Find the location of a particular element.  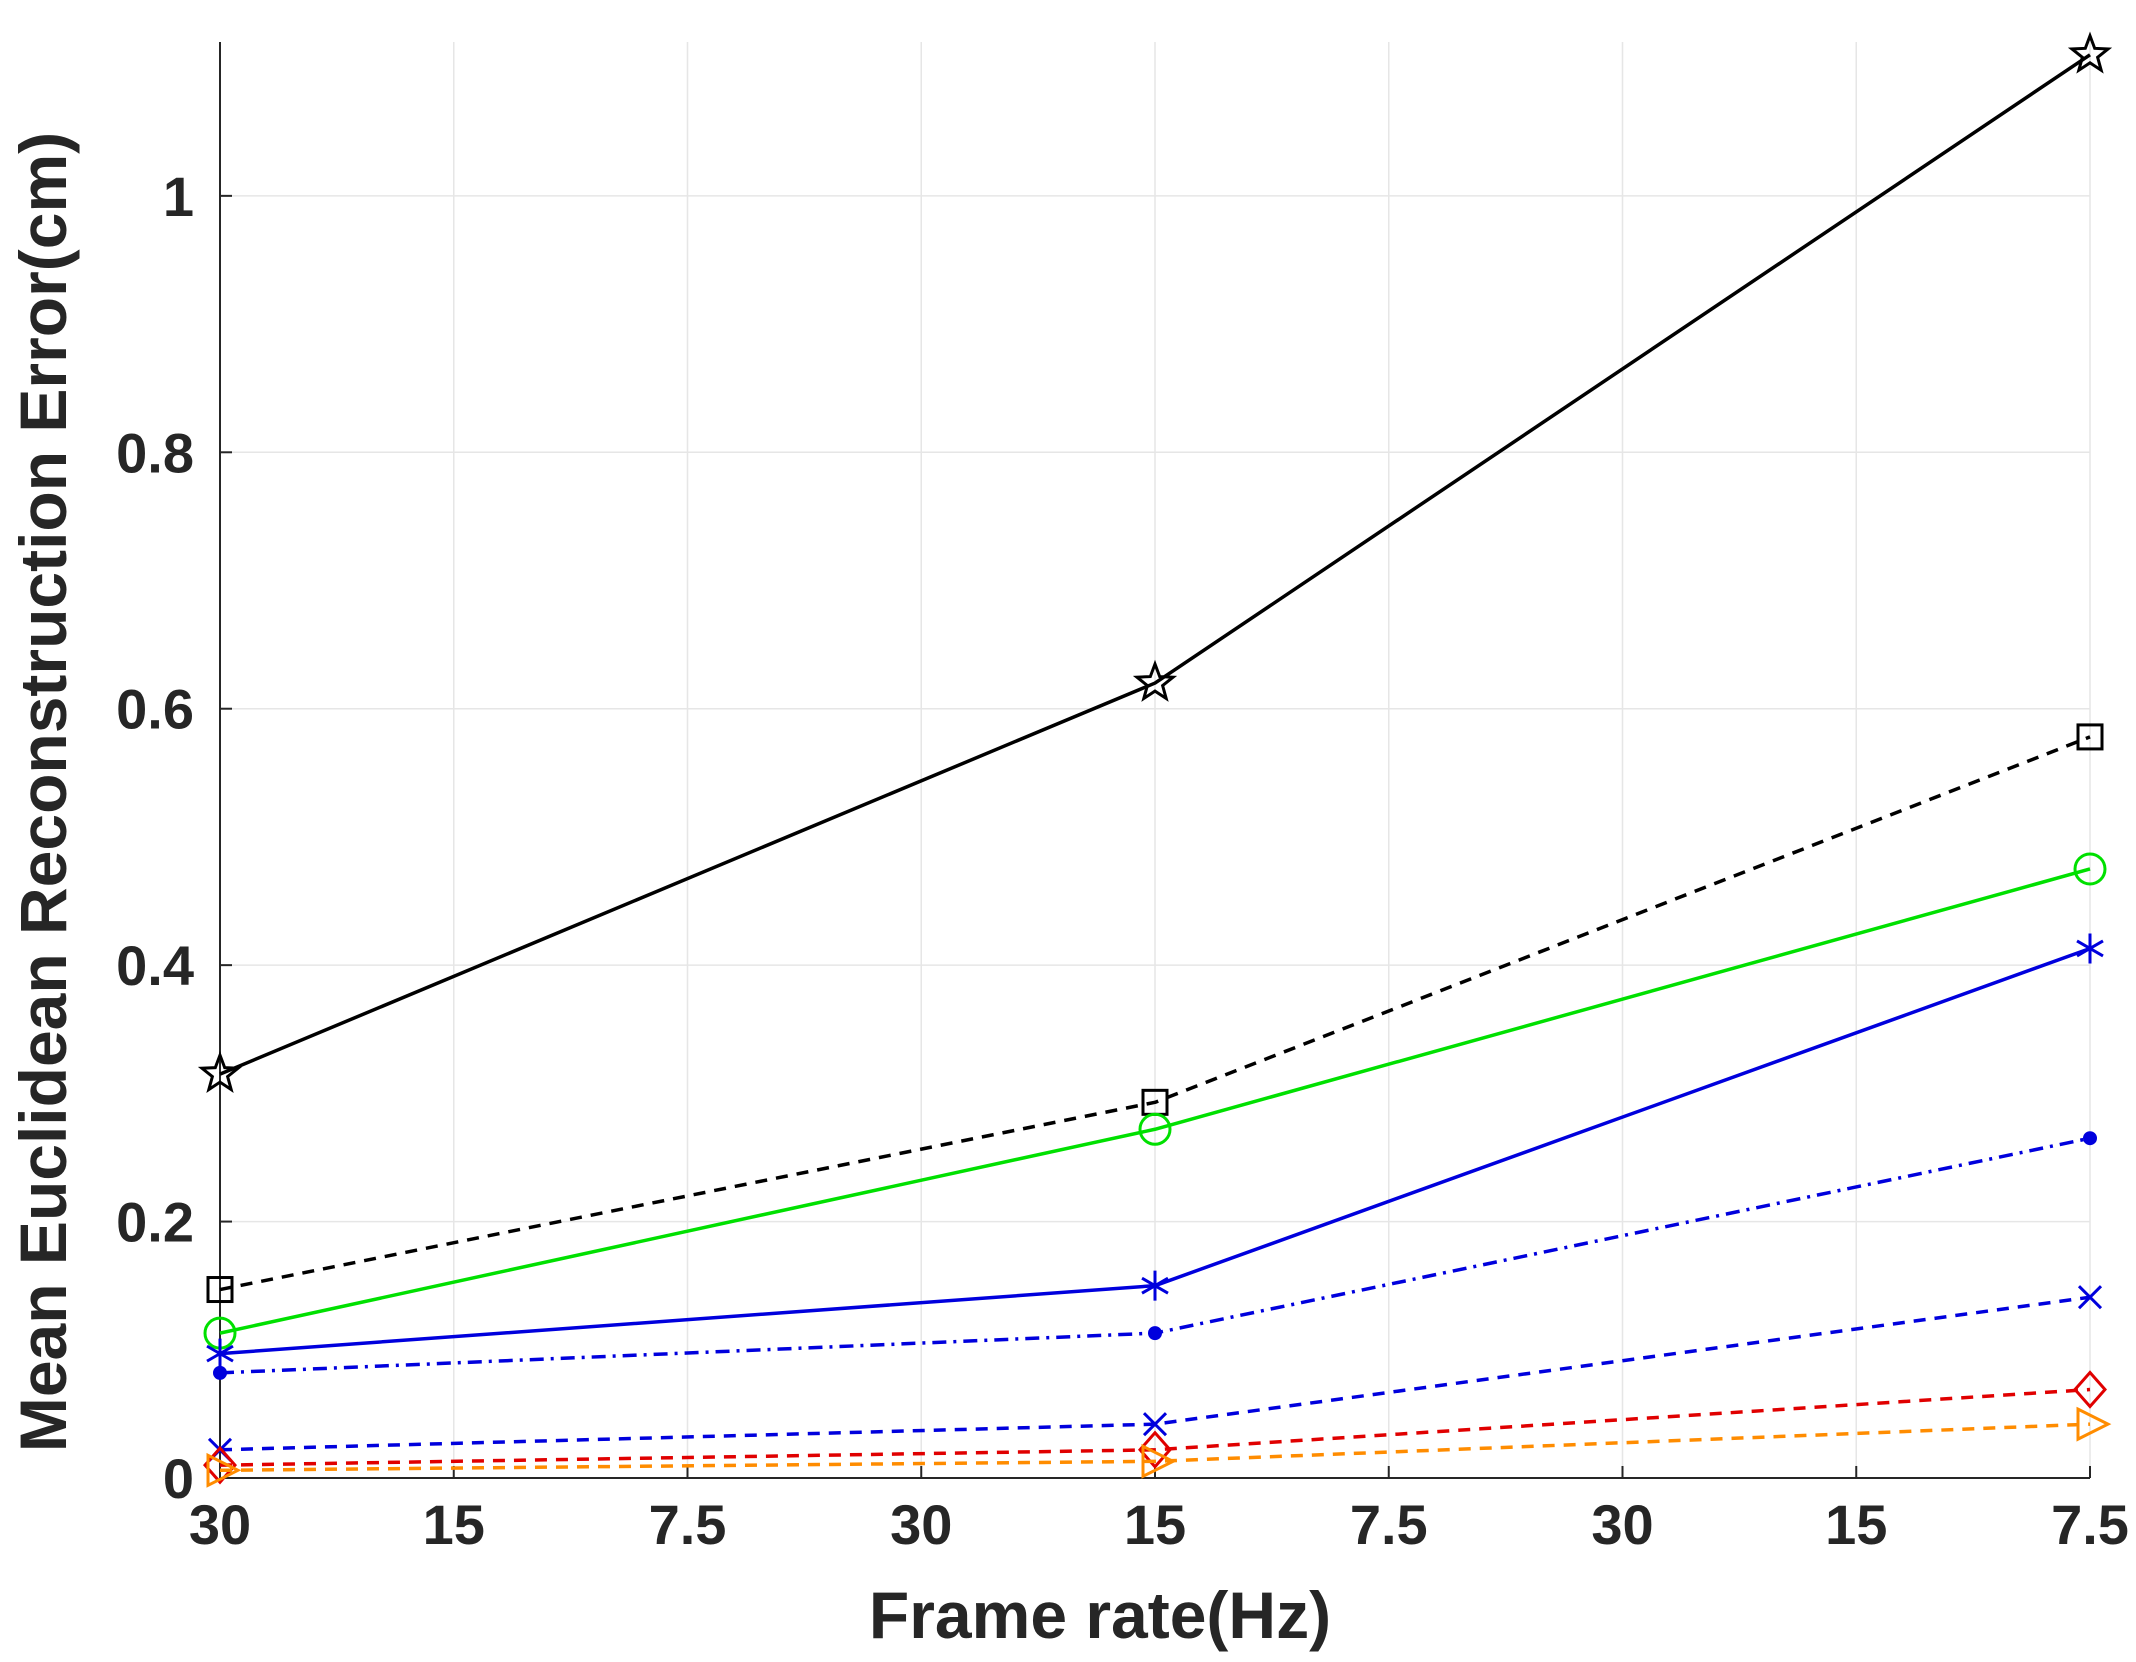

y-tick-label: 0.4 is located at coordinates (155, 965).